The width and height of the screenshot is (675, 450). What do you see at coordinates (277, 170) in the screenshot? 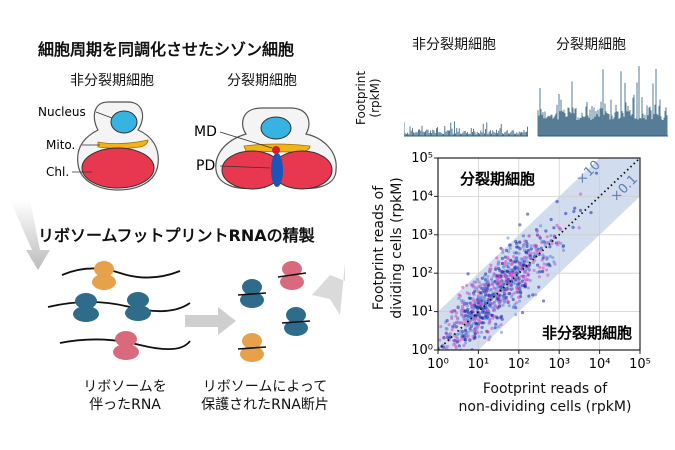
I see `pd-ring` at bounding box center [277, 170].